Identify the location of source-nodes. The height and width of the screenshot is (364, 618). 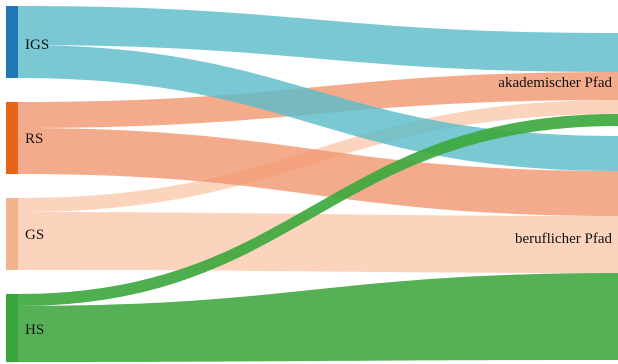
(12, 184).